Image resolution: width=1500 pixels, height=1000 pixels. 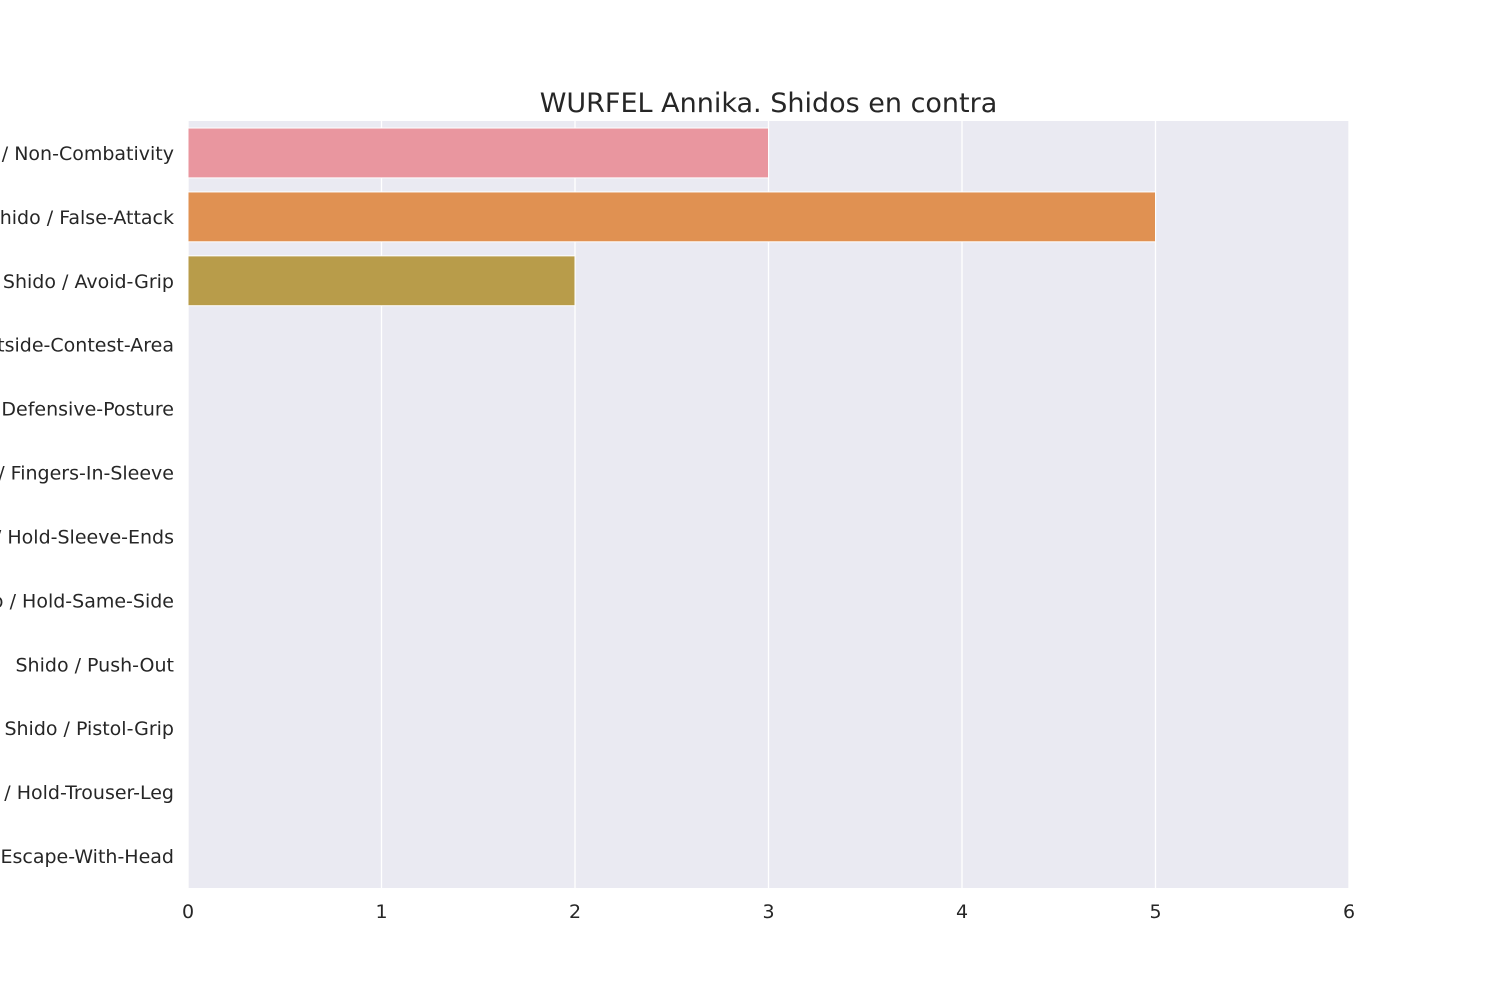 I want to click on x-tick-label: 2, so click(x=575, y=912).